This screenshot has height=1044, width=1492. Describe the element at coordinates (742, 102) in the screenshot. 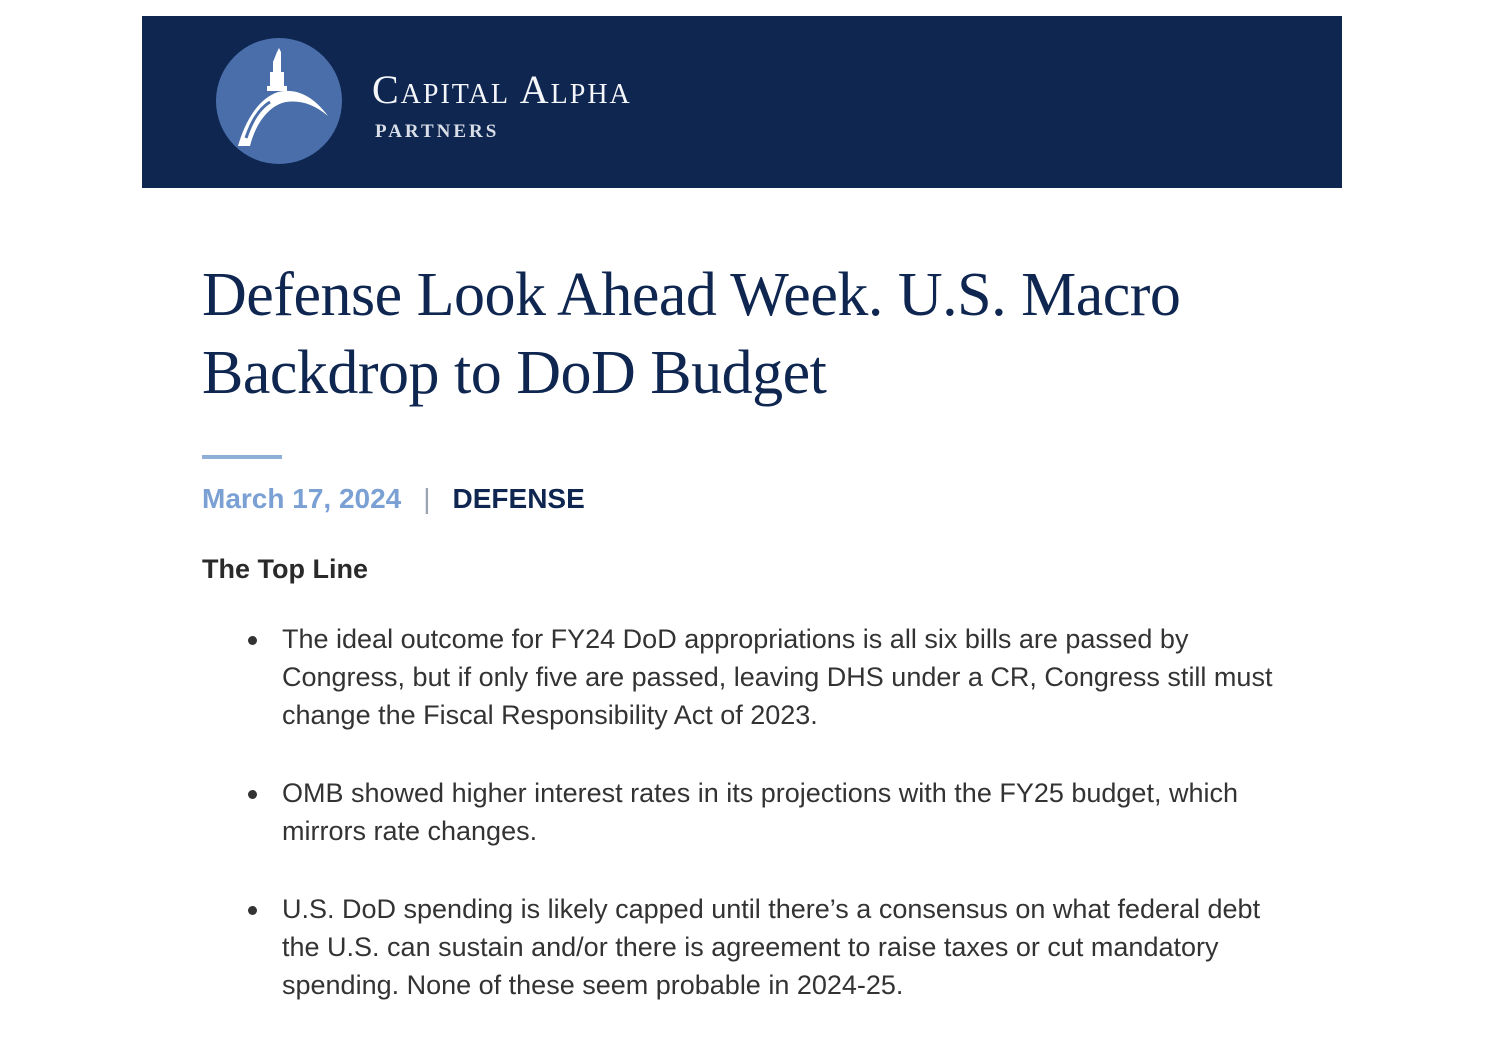

I see `header-banner: Capital Alpha PARTNERS` at that location.